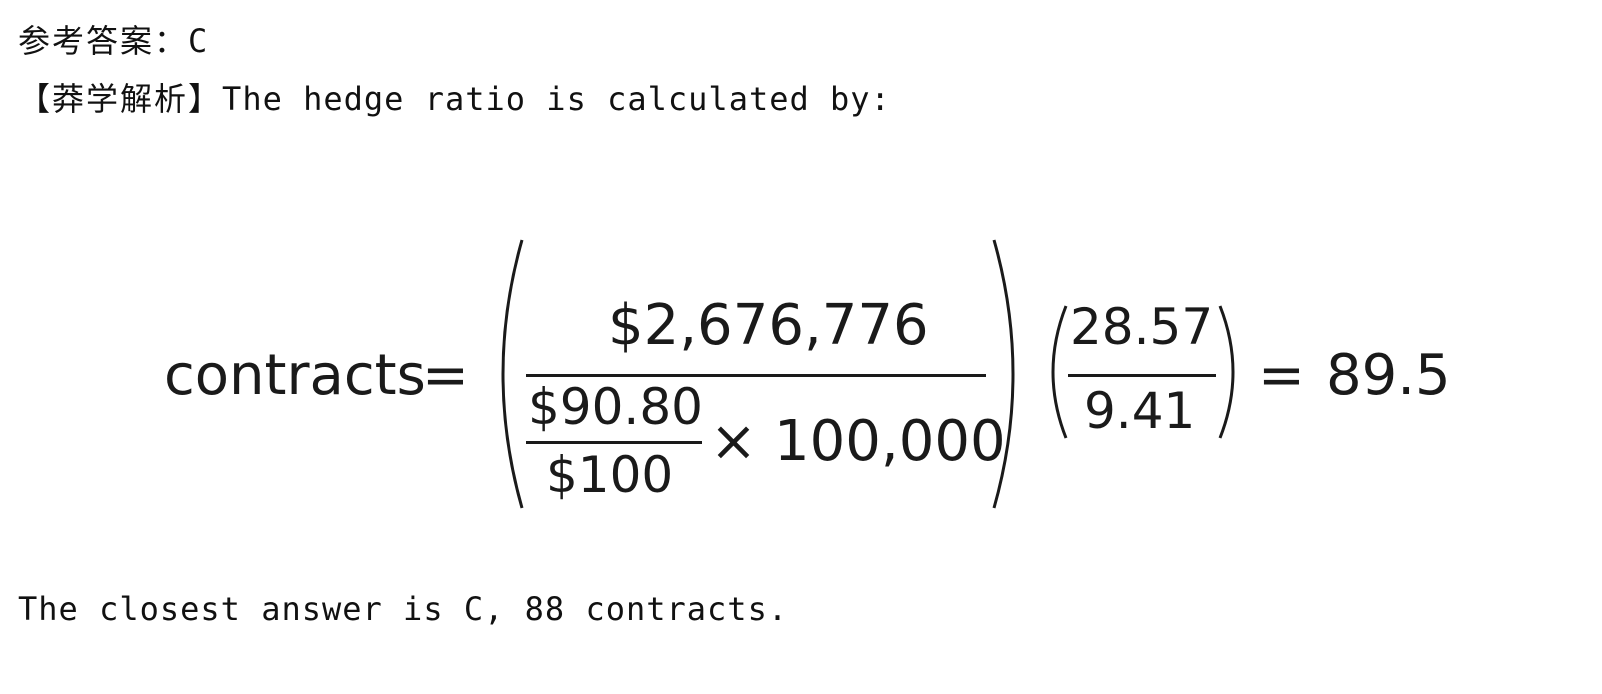  I want to click on analysis-bracket-close: 】, so click(205, 99).